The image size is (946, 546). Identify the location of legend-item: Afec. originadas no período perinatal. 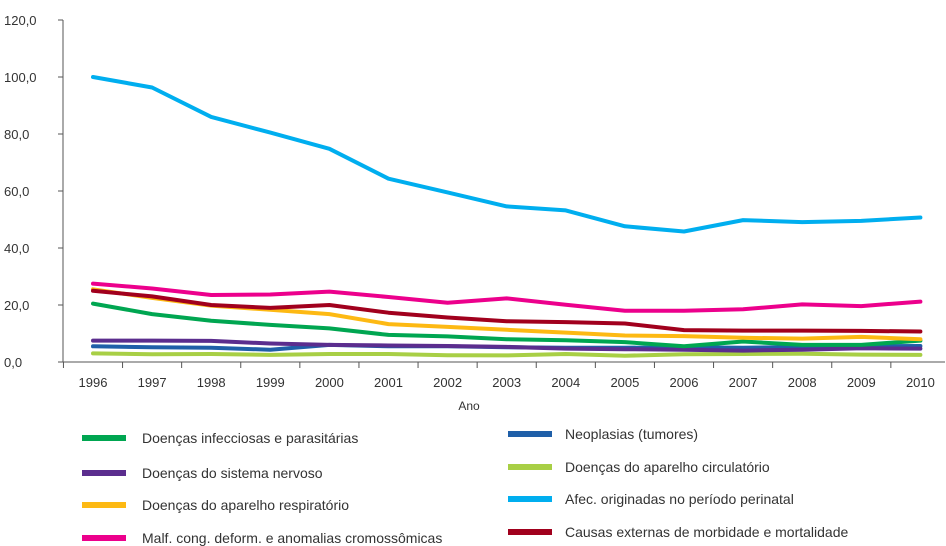
(651, 499).